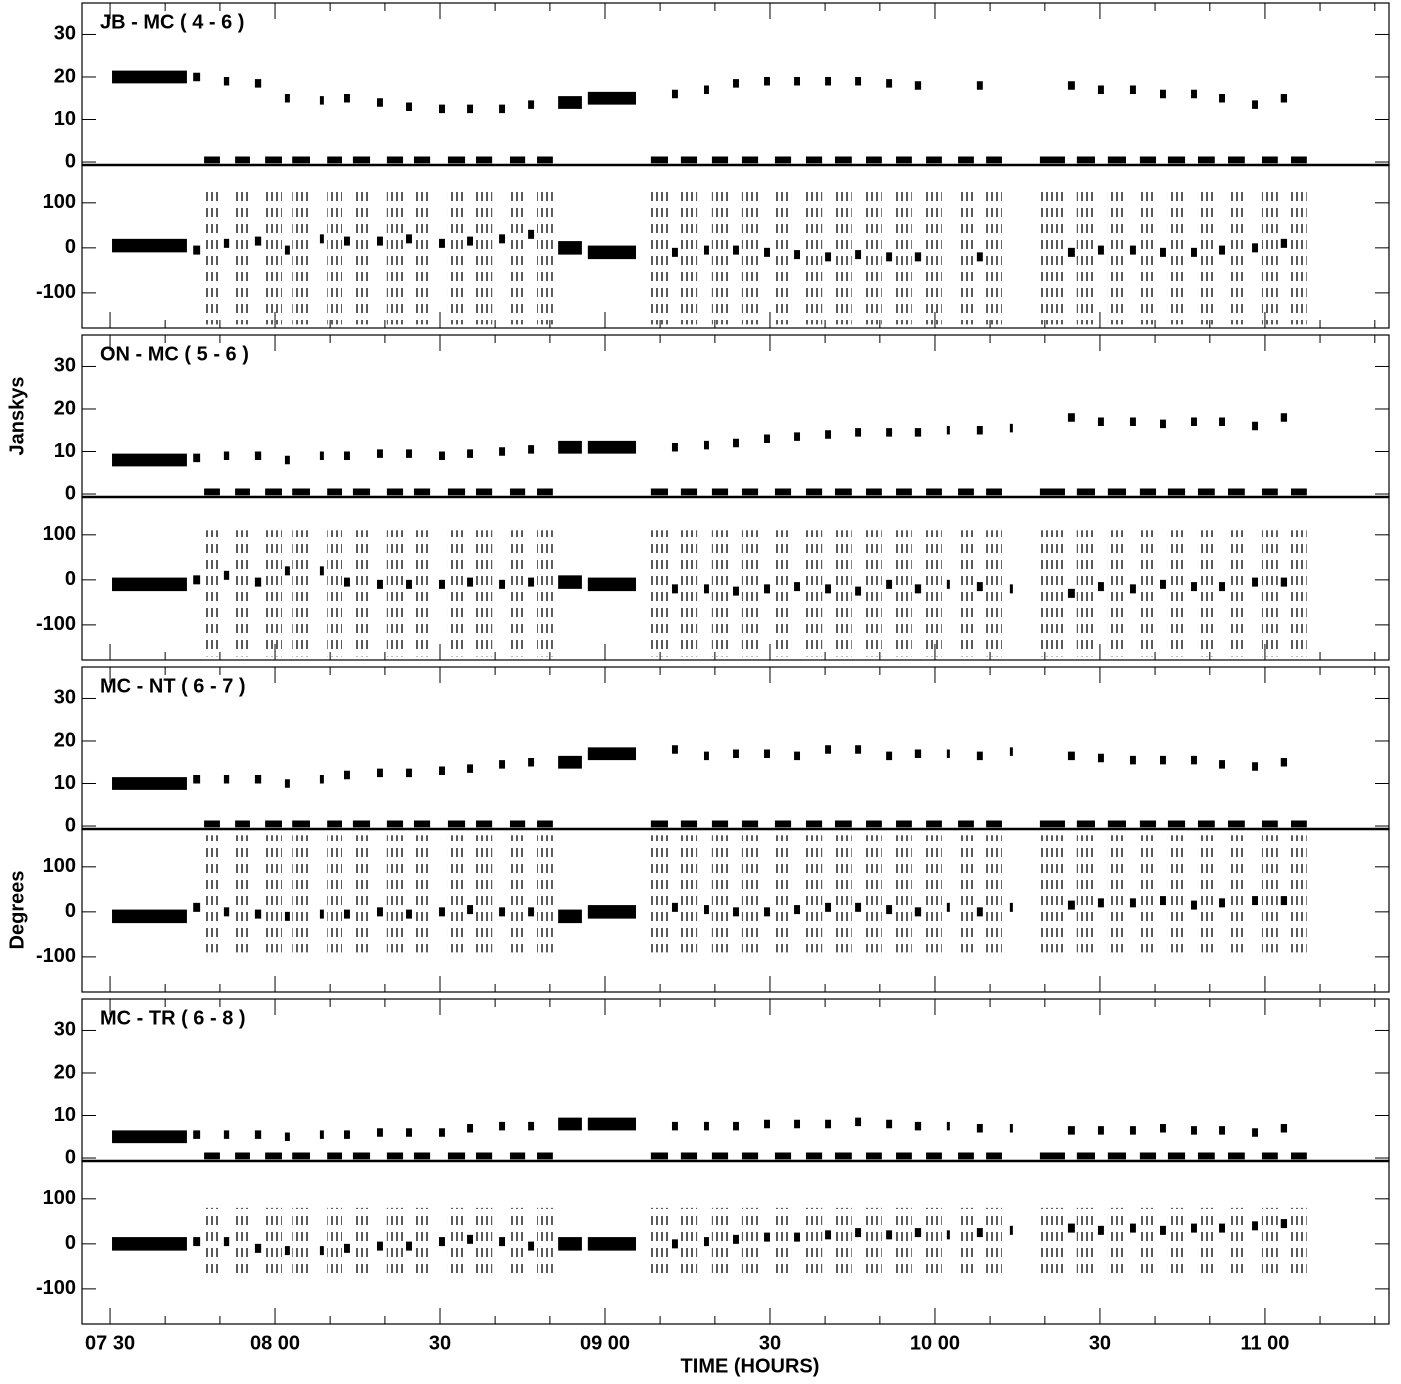 This screenshot has height=1384, width=1401. Describe the element at coordinates (65, 119) in the screenshot. I see `y-tick-label: 10` at that location.